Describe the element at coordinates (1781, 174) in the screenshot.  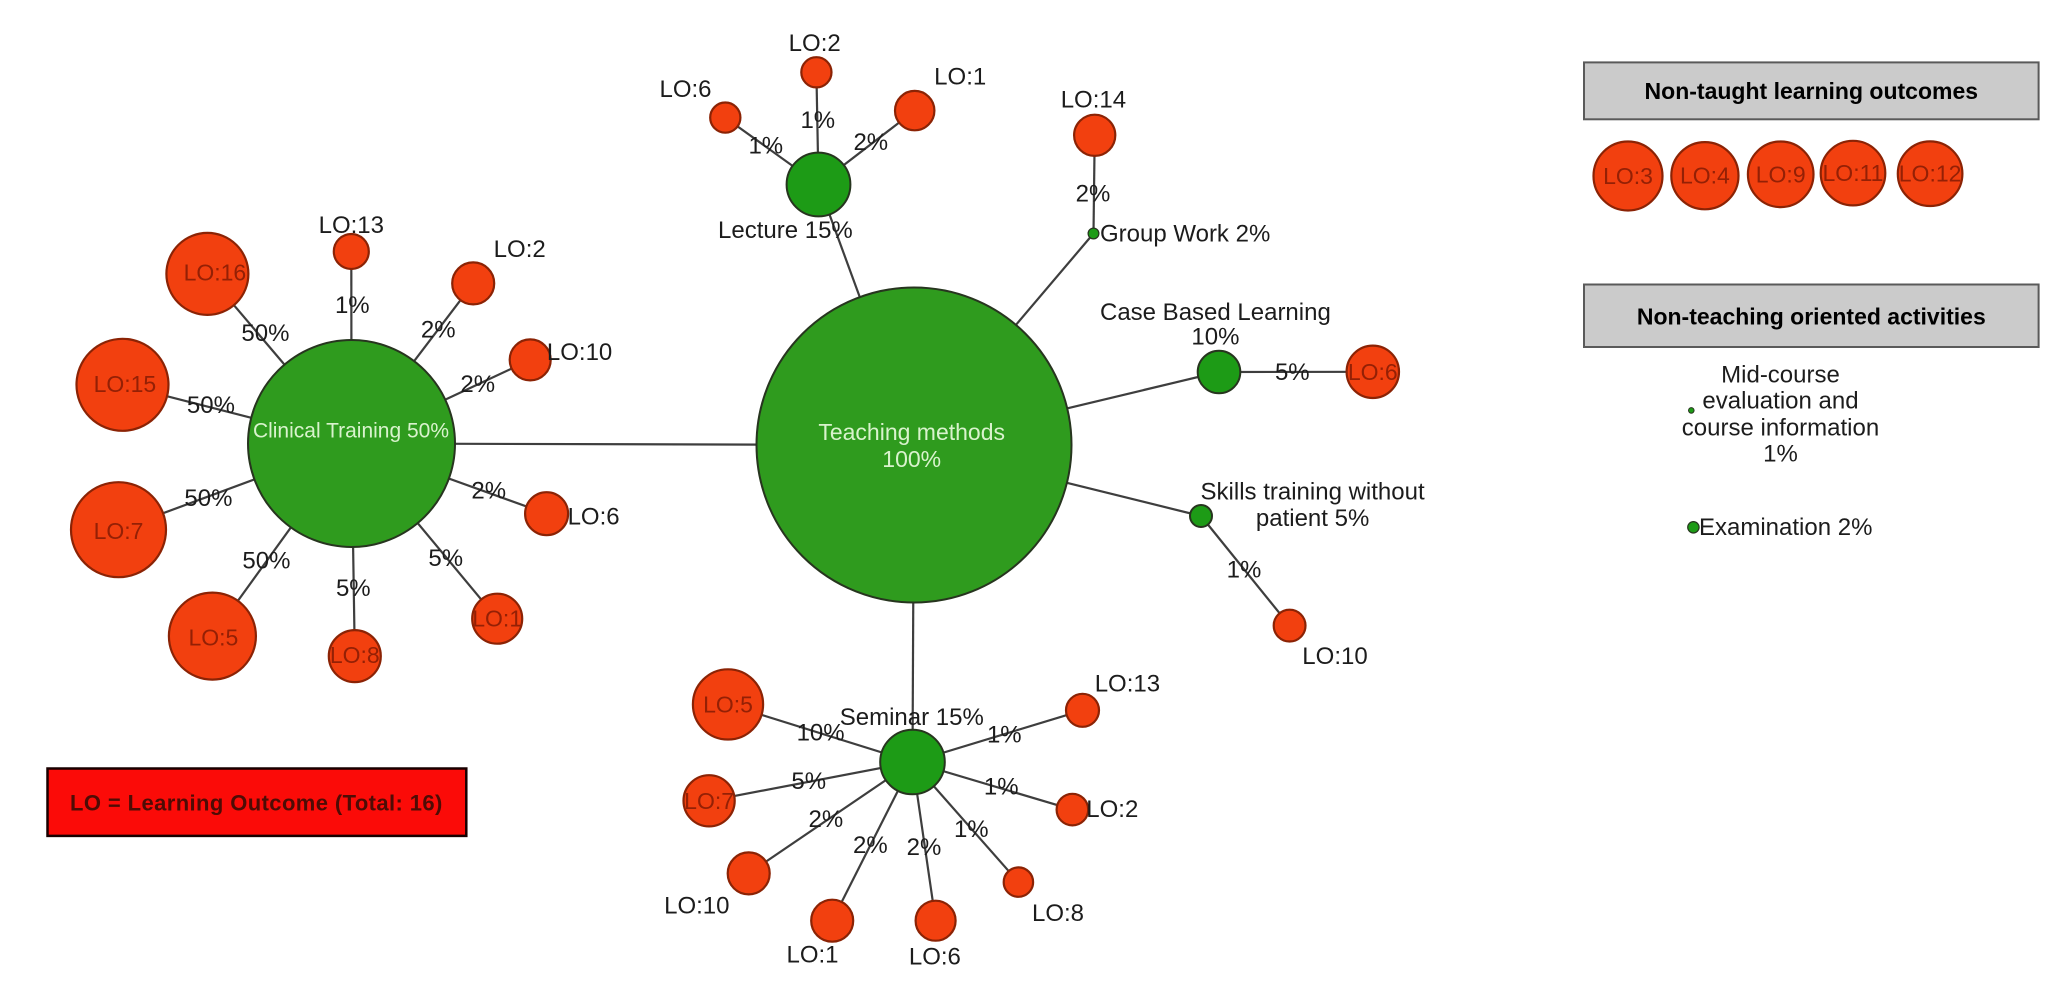
I see `svg-text: LO:9` at that location.